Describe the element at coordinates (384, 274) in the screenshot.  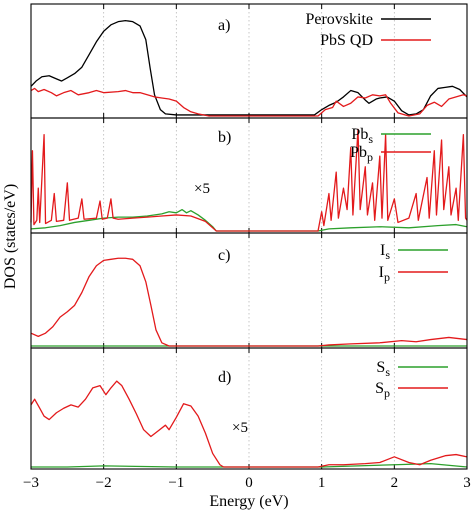
I see `legend-label: Ip` at that location.